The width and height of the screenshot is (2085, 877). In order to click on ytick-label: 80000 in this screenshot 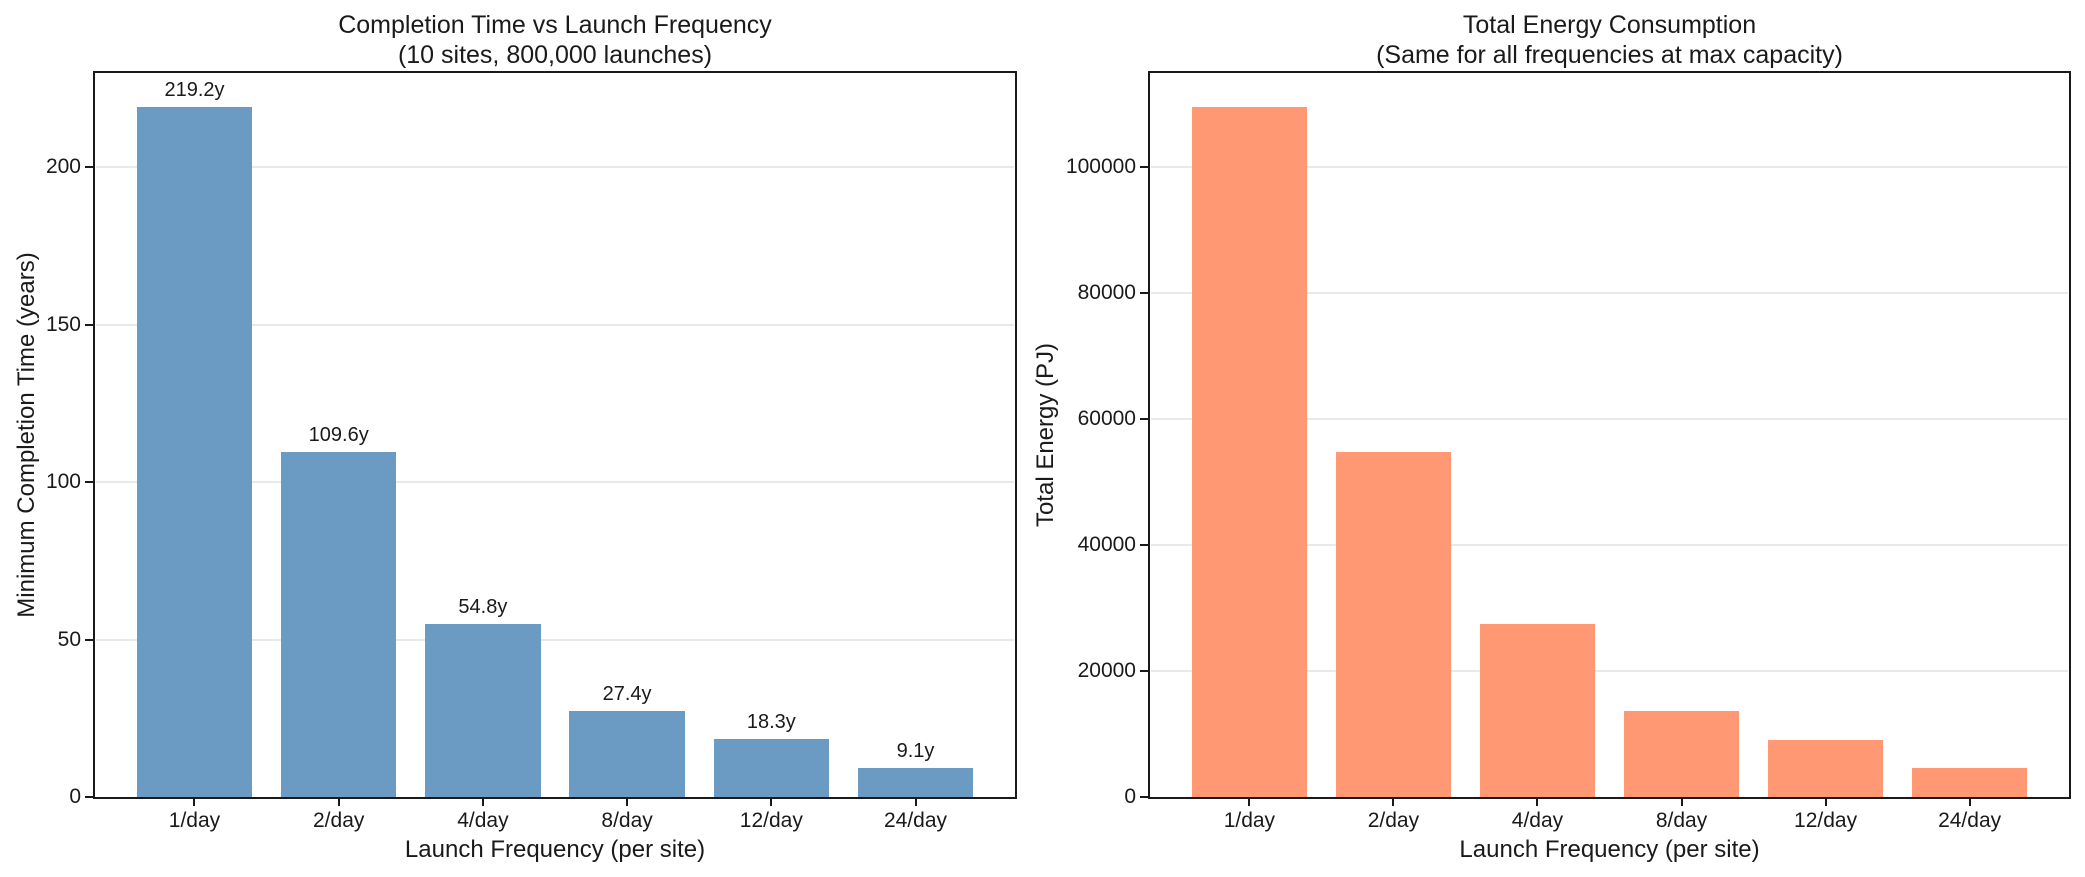, I will do `click(1106, 293)`.